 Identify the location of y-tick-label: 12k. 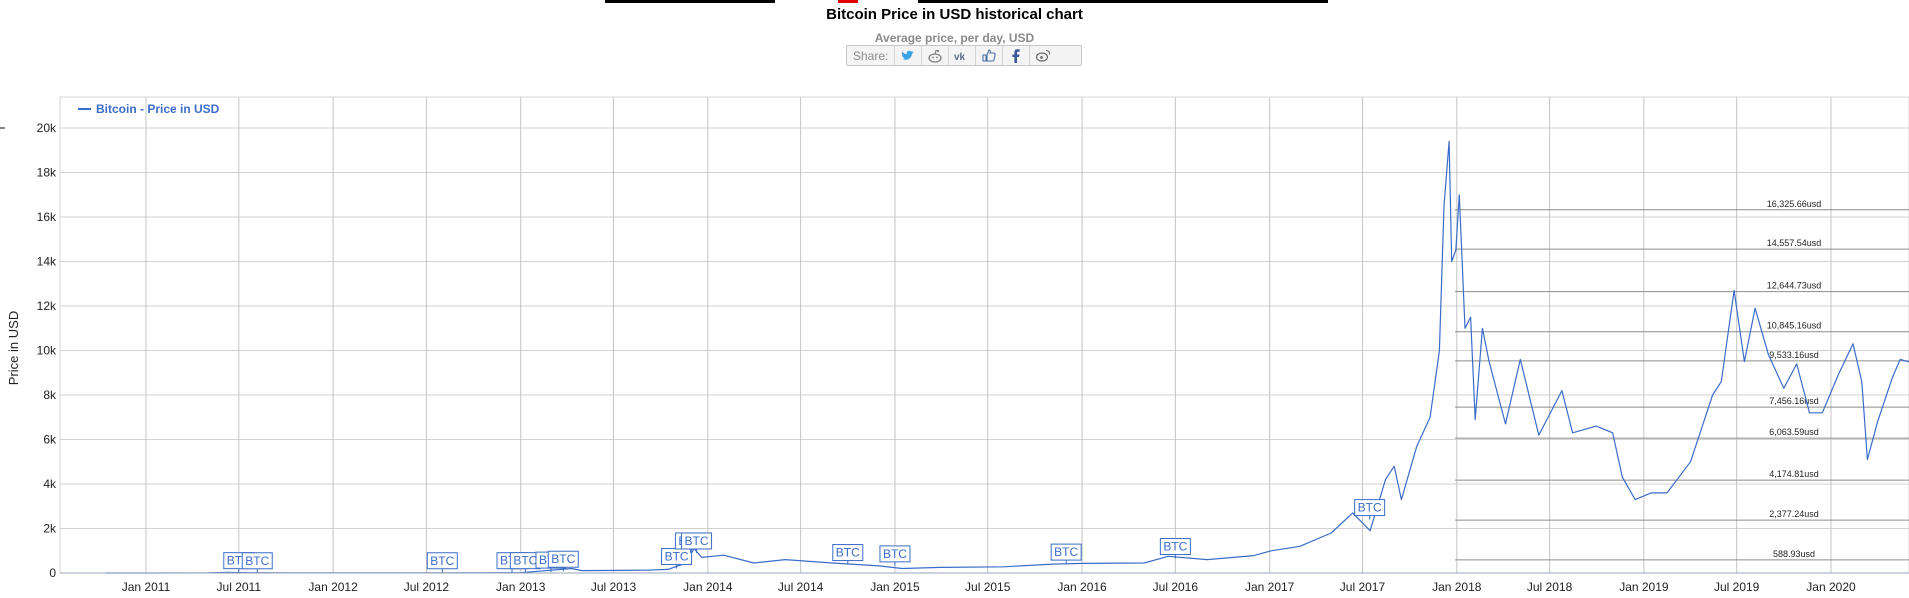
(47, 306).